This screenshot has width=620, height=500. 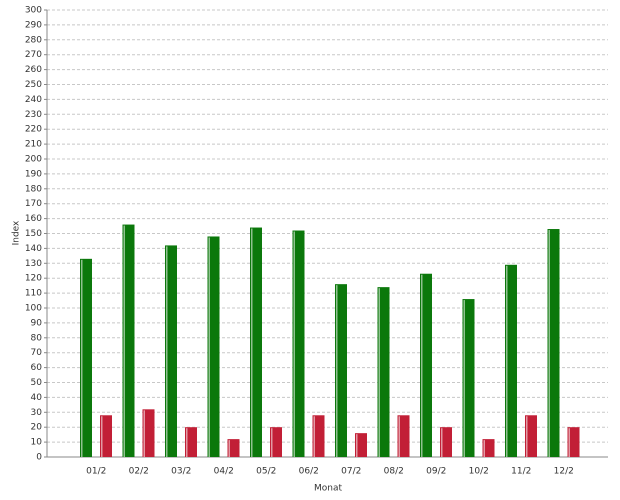 I want to click on y-tick-label: 110, so click(x=33, y=294).